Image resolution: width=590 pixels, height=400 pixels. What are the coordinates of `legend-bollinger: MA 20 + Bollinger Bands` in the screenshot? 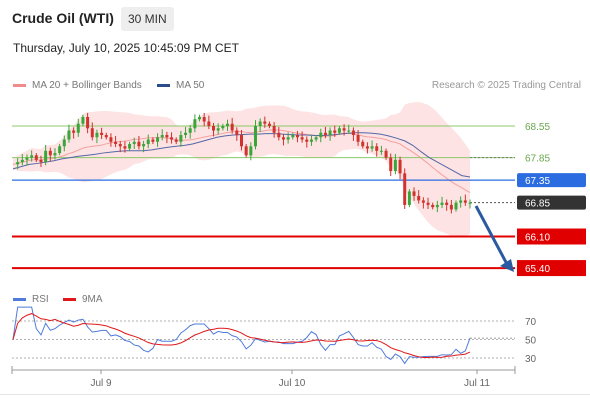 It's located at (77, 85).